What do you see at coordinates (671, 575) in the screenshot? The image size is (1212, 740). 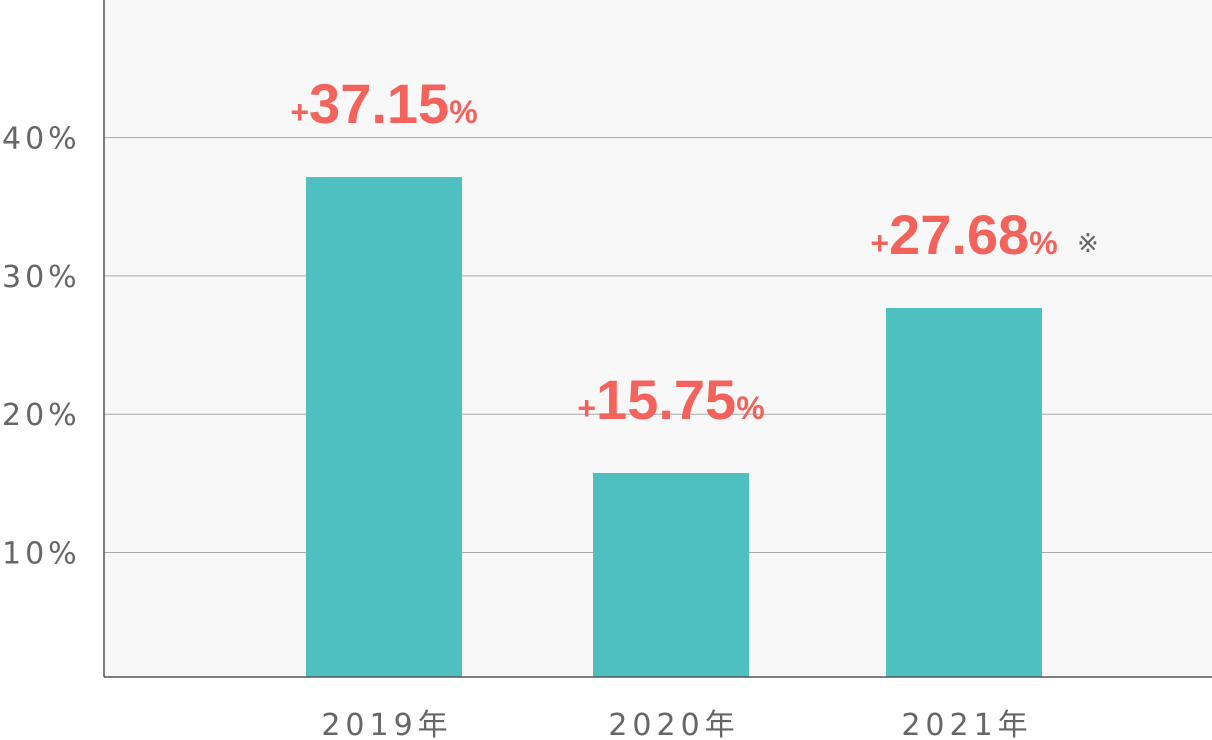 I see `bar-2020年` at bounding box center [671, 575].